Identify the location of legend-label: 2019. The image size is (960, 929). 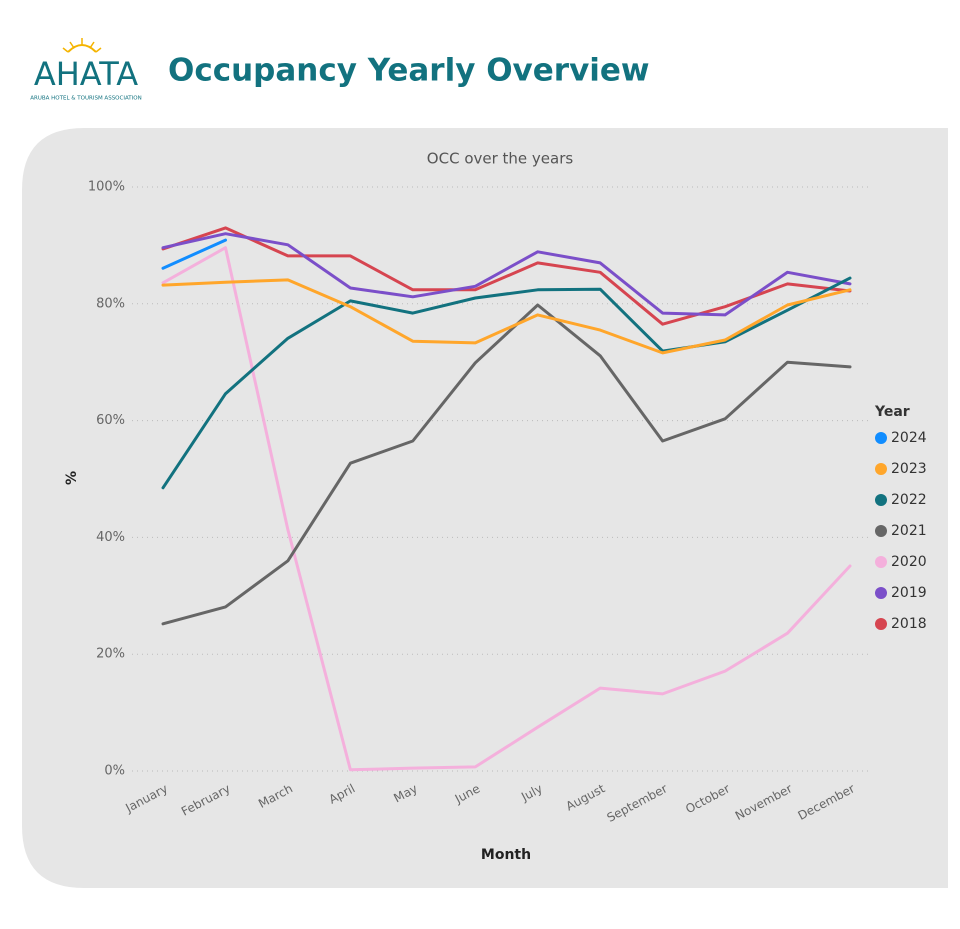
(909, 593).